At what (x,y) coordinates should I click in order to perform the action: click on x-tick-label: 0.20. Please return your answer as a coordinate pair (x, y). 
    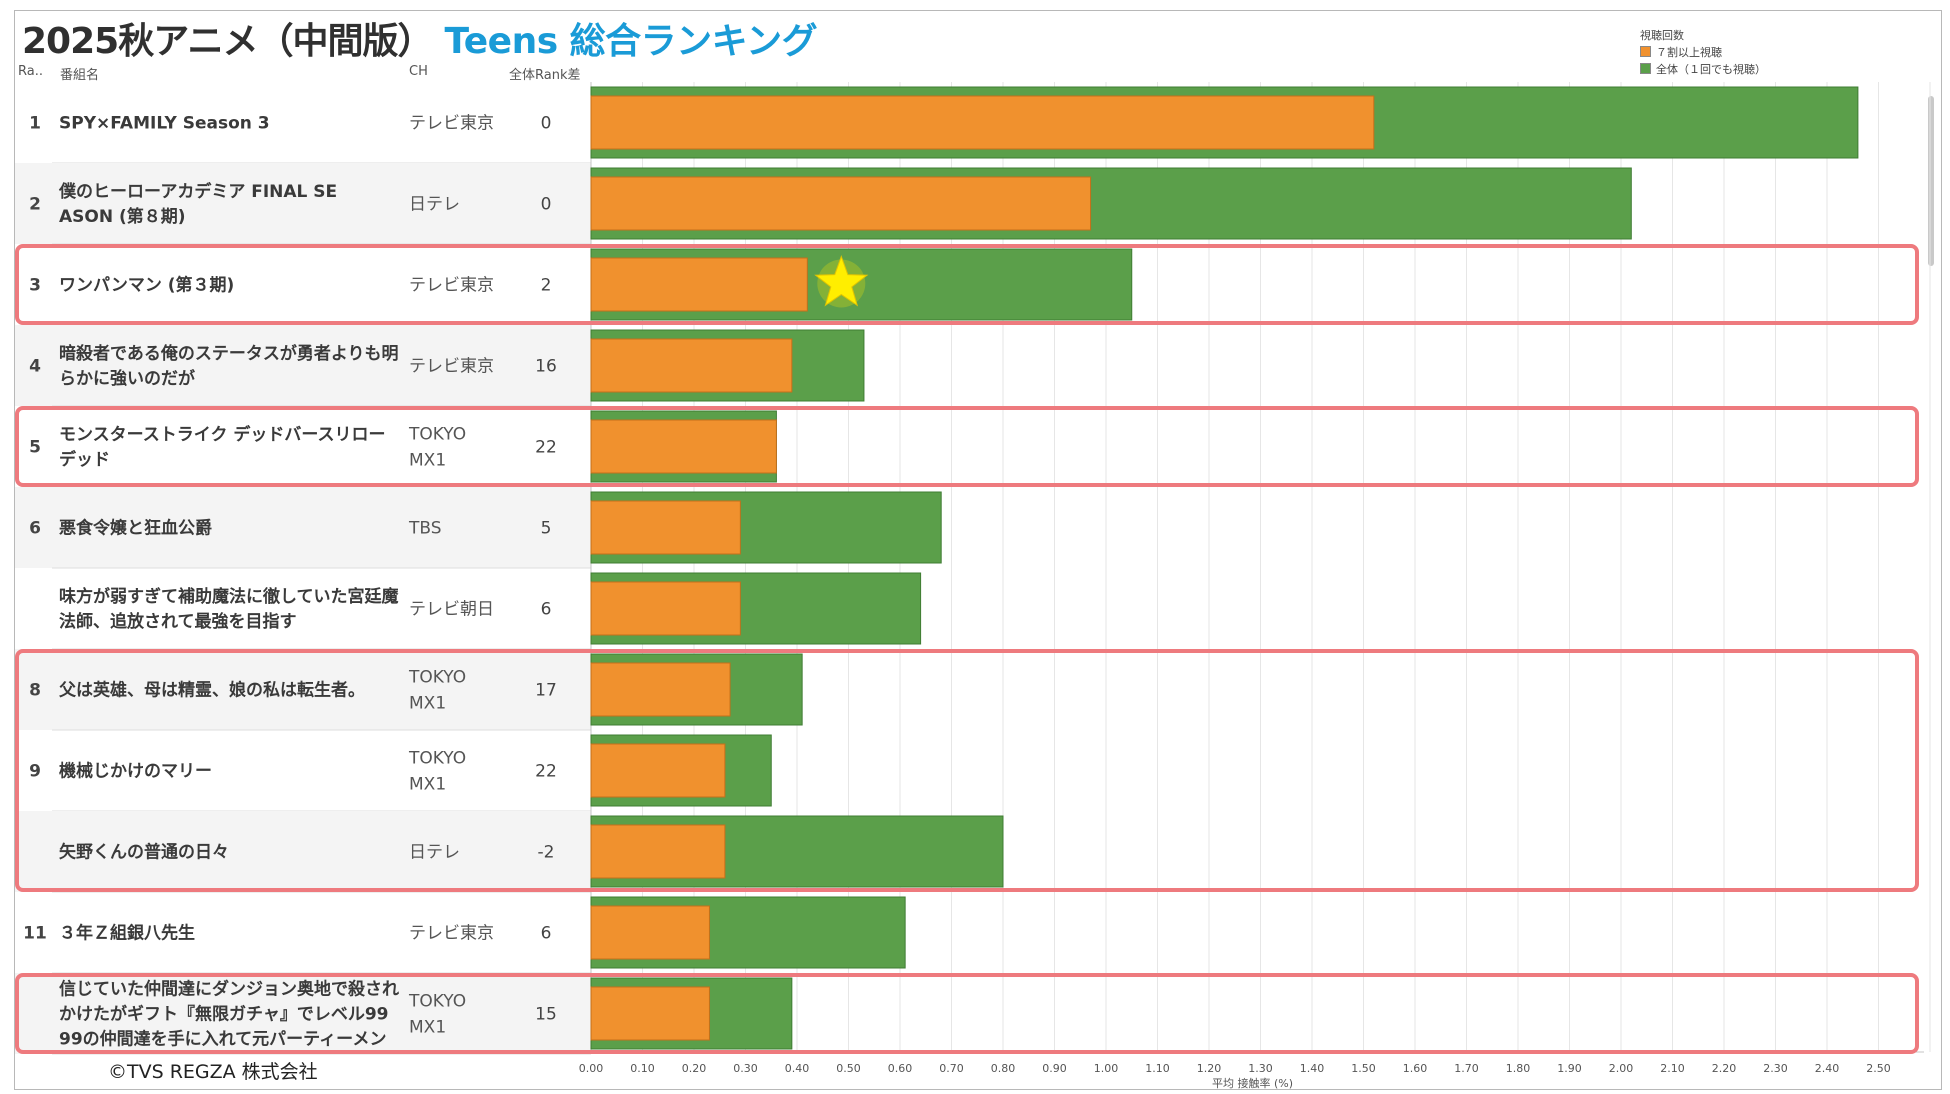
    Looking at the image, I should click on (694, 1068).